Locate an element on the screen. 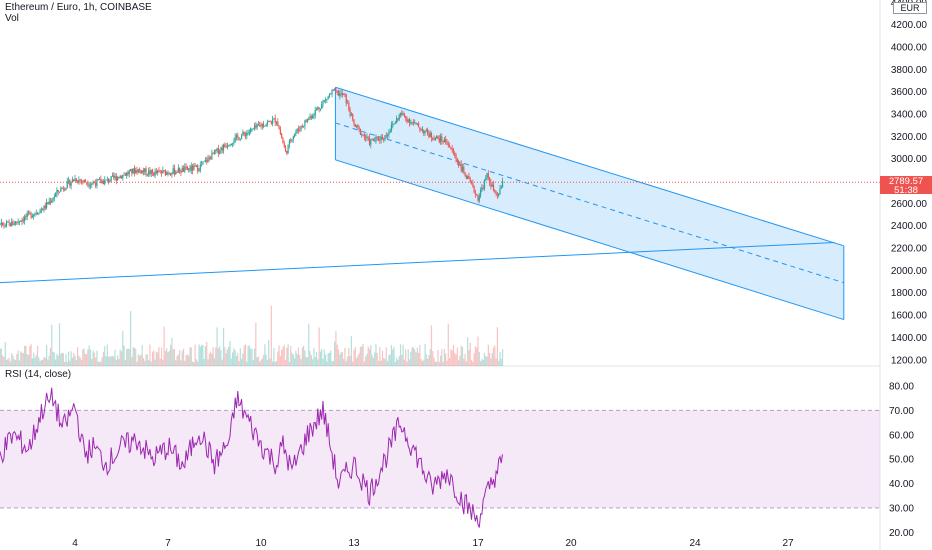 Image resolution: width=932 pixels, height=550 pixels. symbol-title: Ethereum / Euro, 1h, COINBASE is located at coordinates (78, 7).